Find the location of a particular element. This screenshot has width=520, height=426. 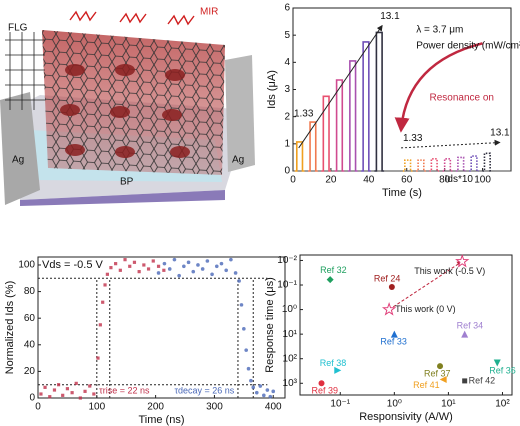

point-label: Ref 24 is located at coordinates (387, 278).